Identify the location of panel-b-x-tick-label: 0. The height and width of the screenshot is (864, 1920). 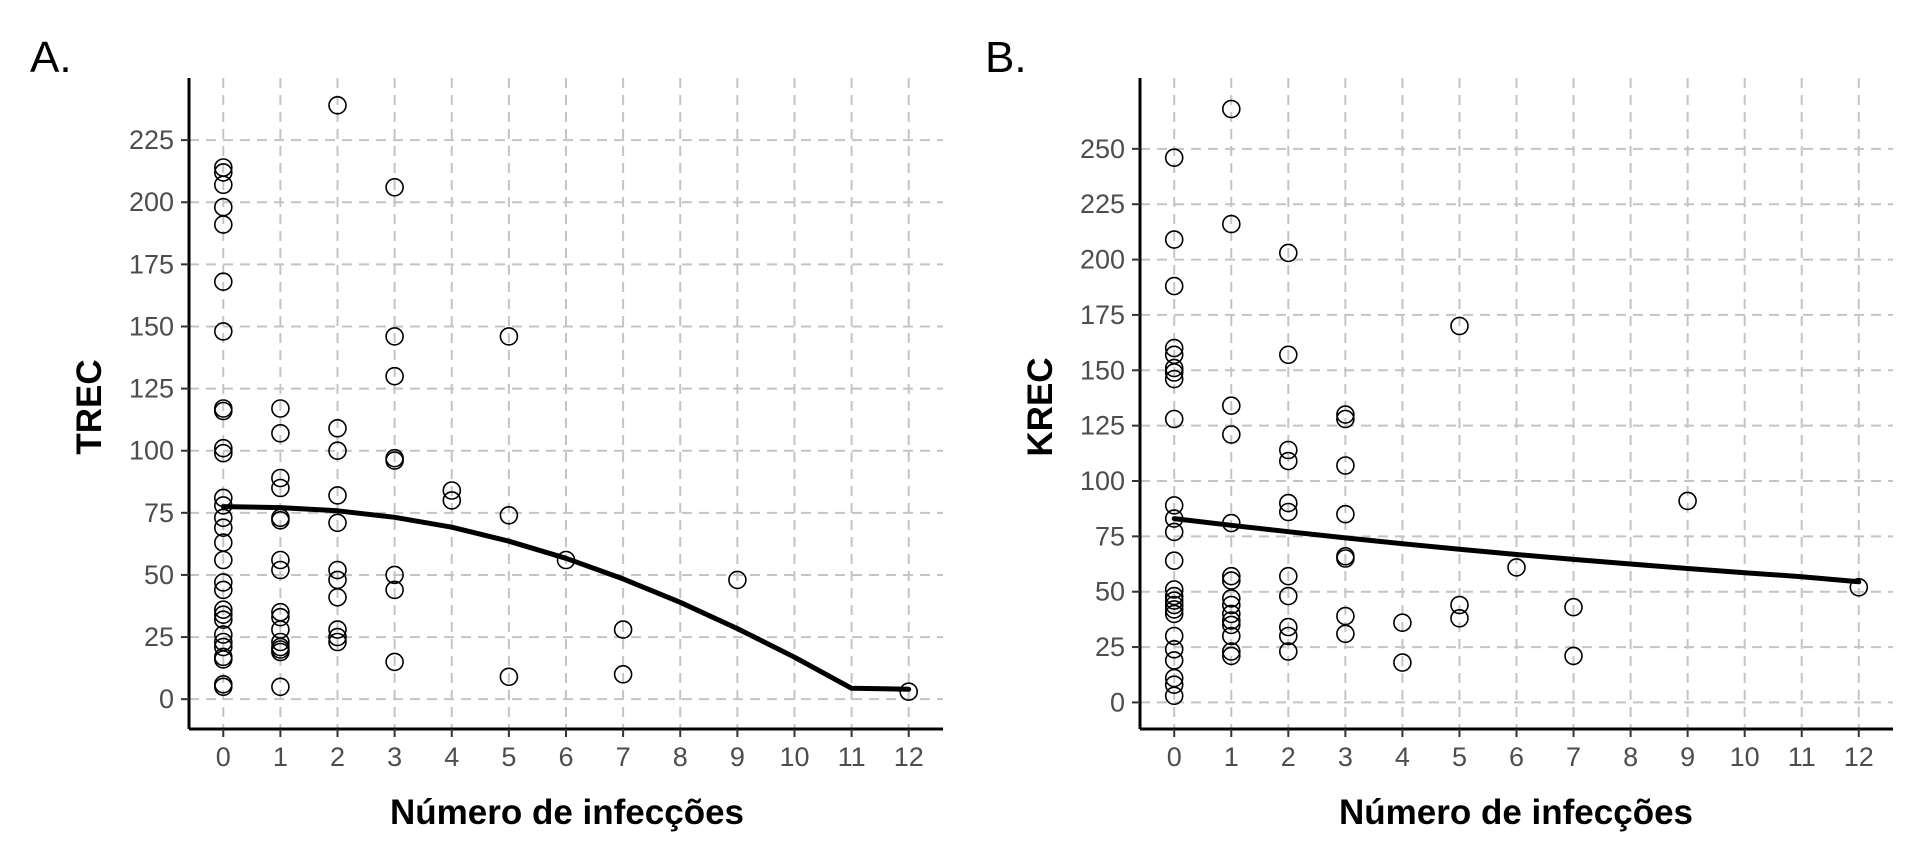
(1174, 757).